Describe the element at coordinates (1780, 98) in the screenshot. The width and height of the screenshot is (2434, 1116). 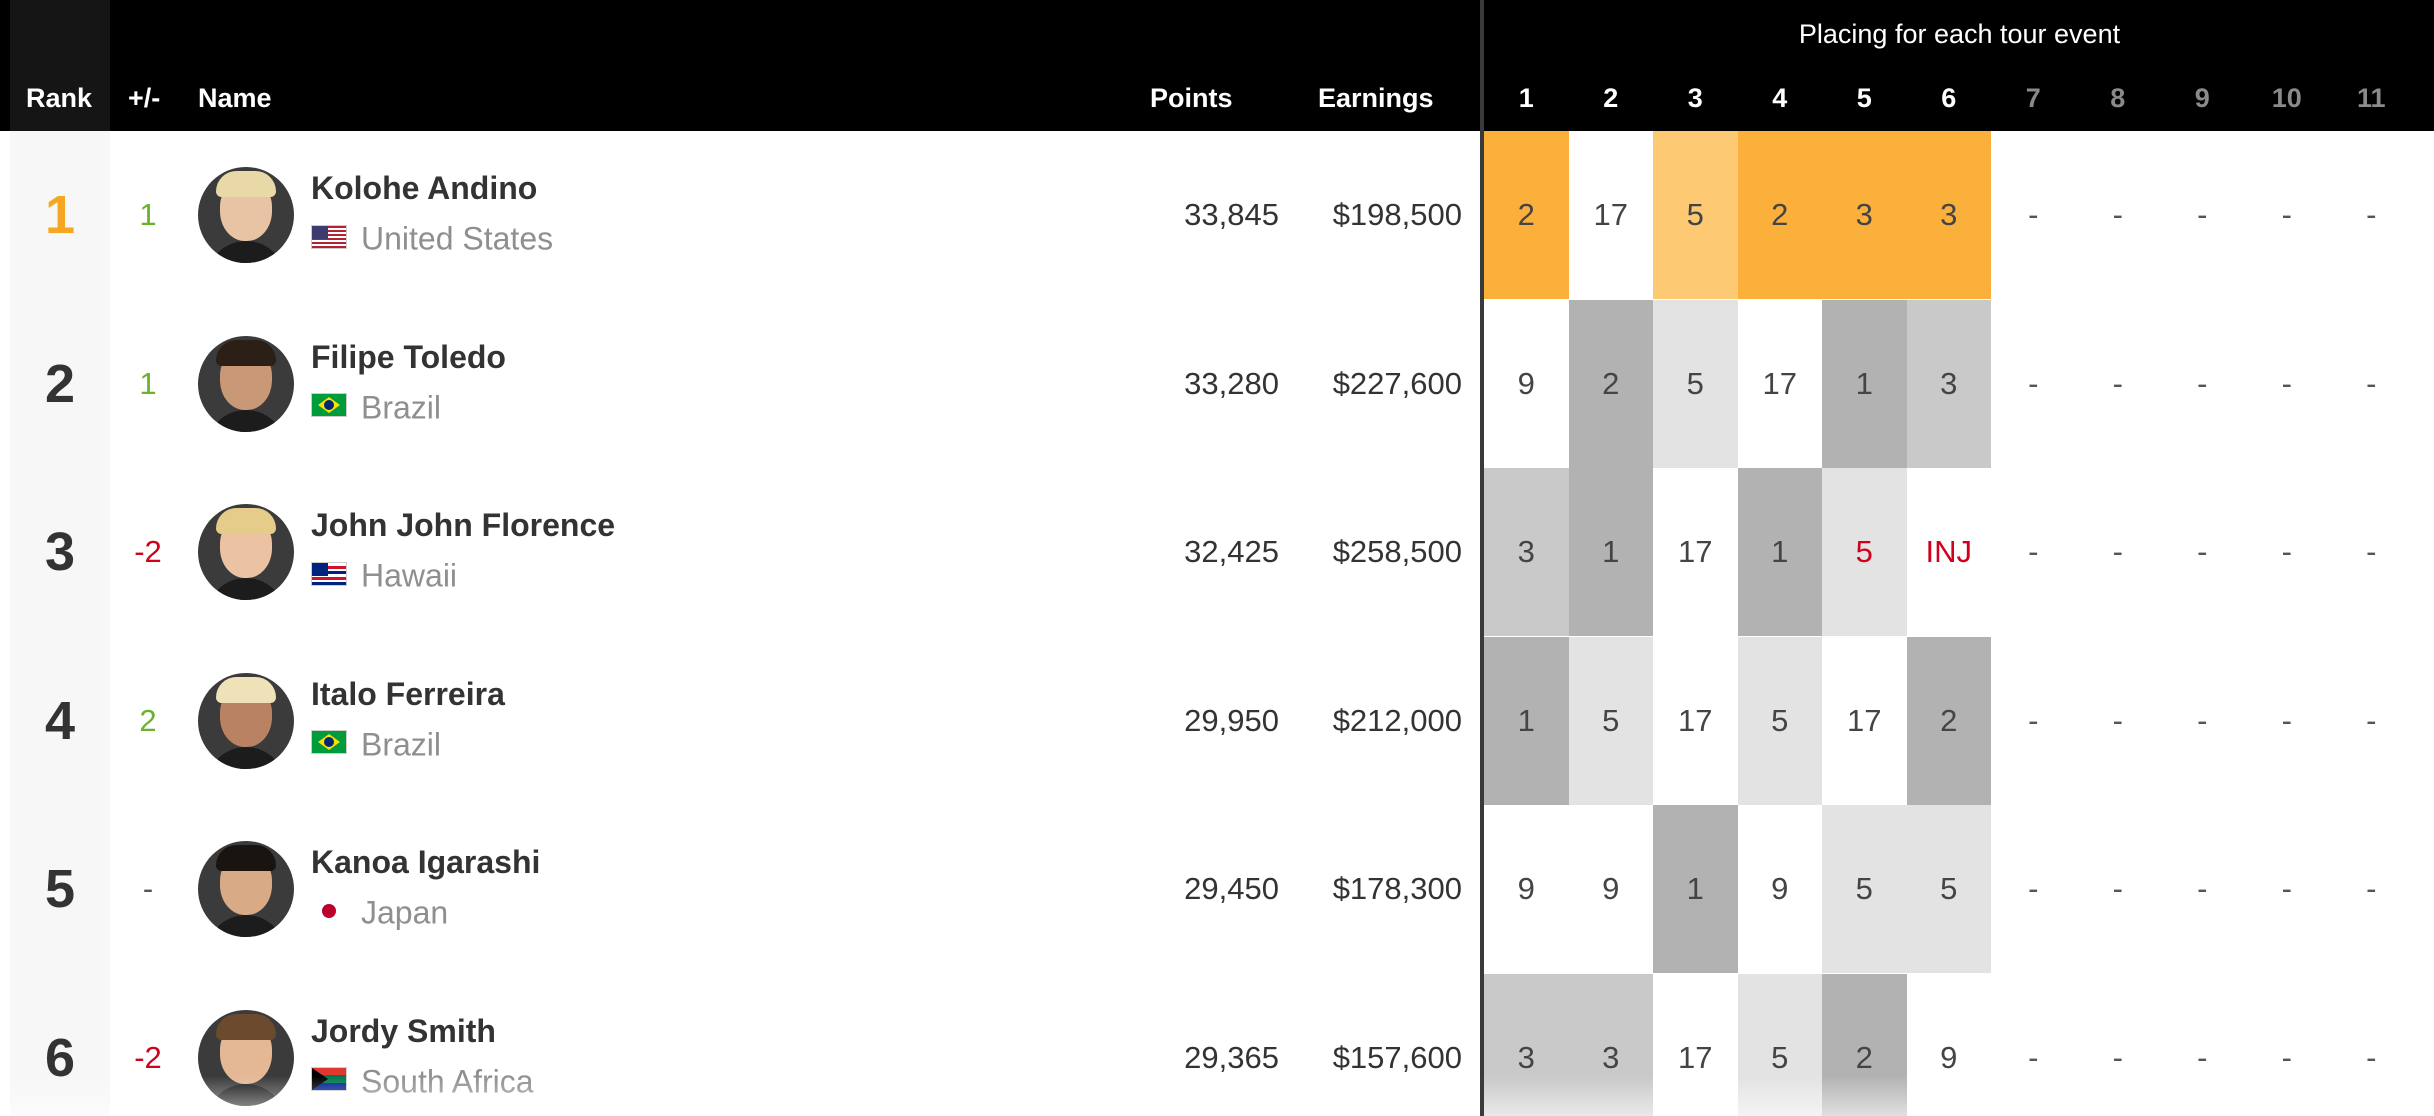
I see `event-header-4: 4` at that location.